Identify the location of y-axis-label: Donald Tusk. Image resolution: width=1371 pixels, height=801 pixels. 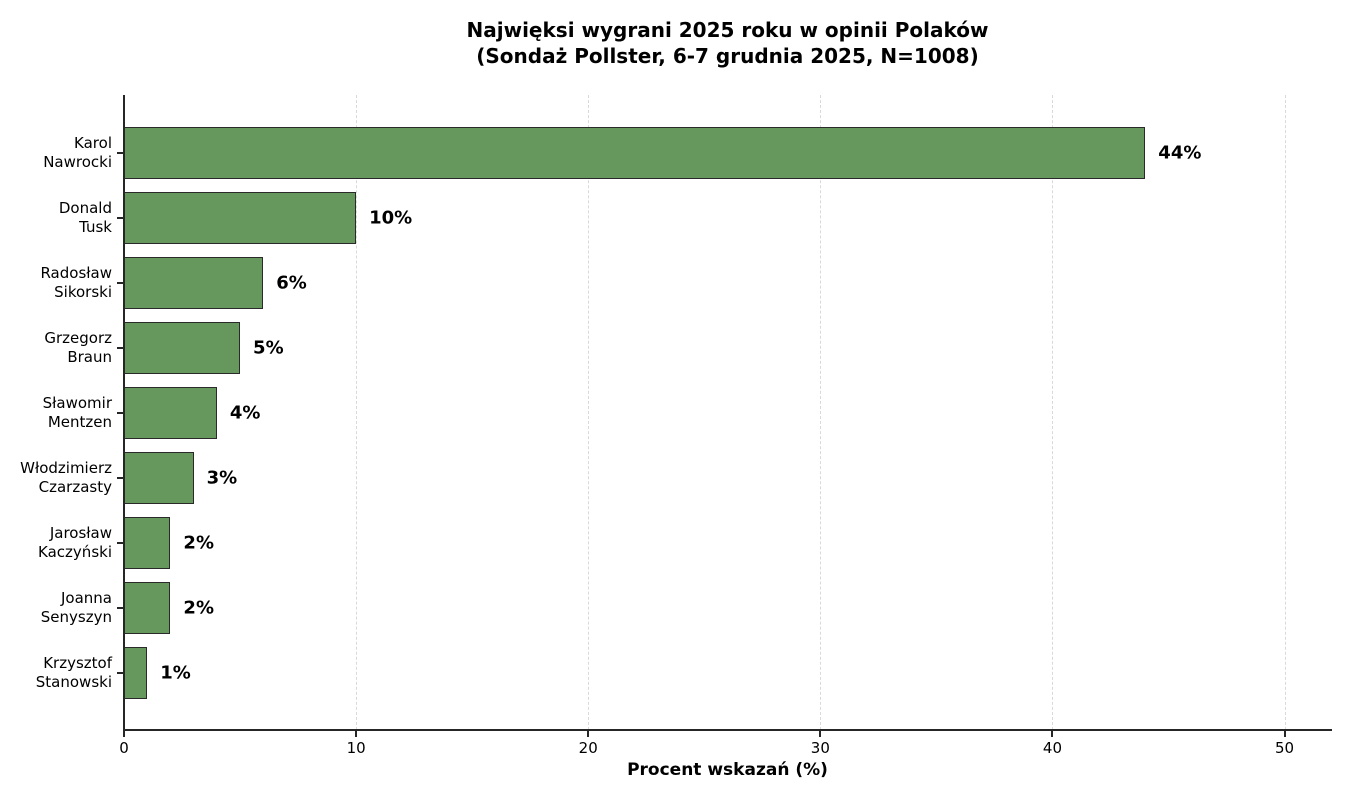
(85, 217).